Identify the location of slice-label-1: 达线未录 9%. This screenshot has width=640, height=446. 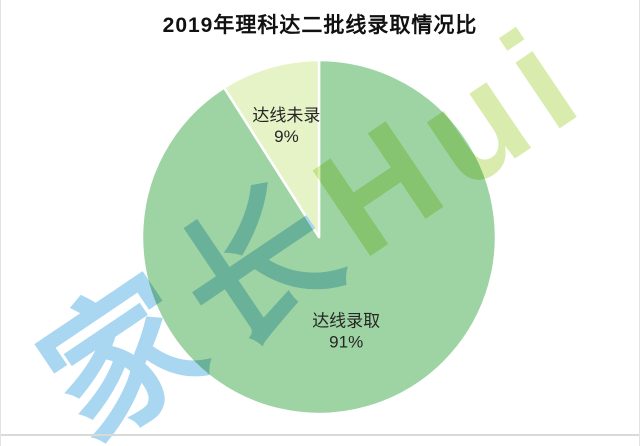
(286, 126).